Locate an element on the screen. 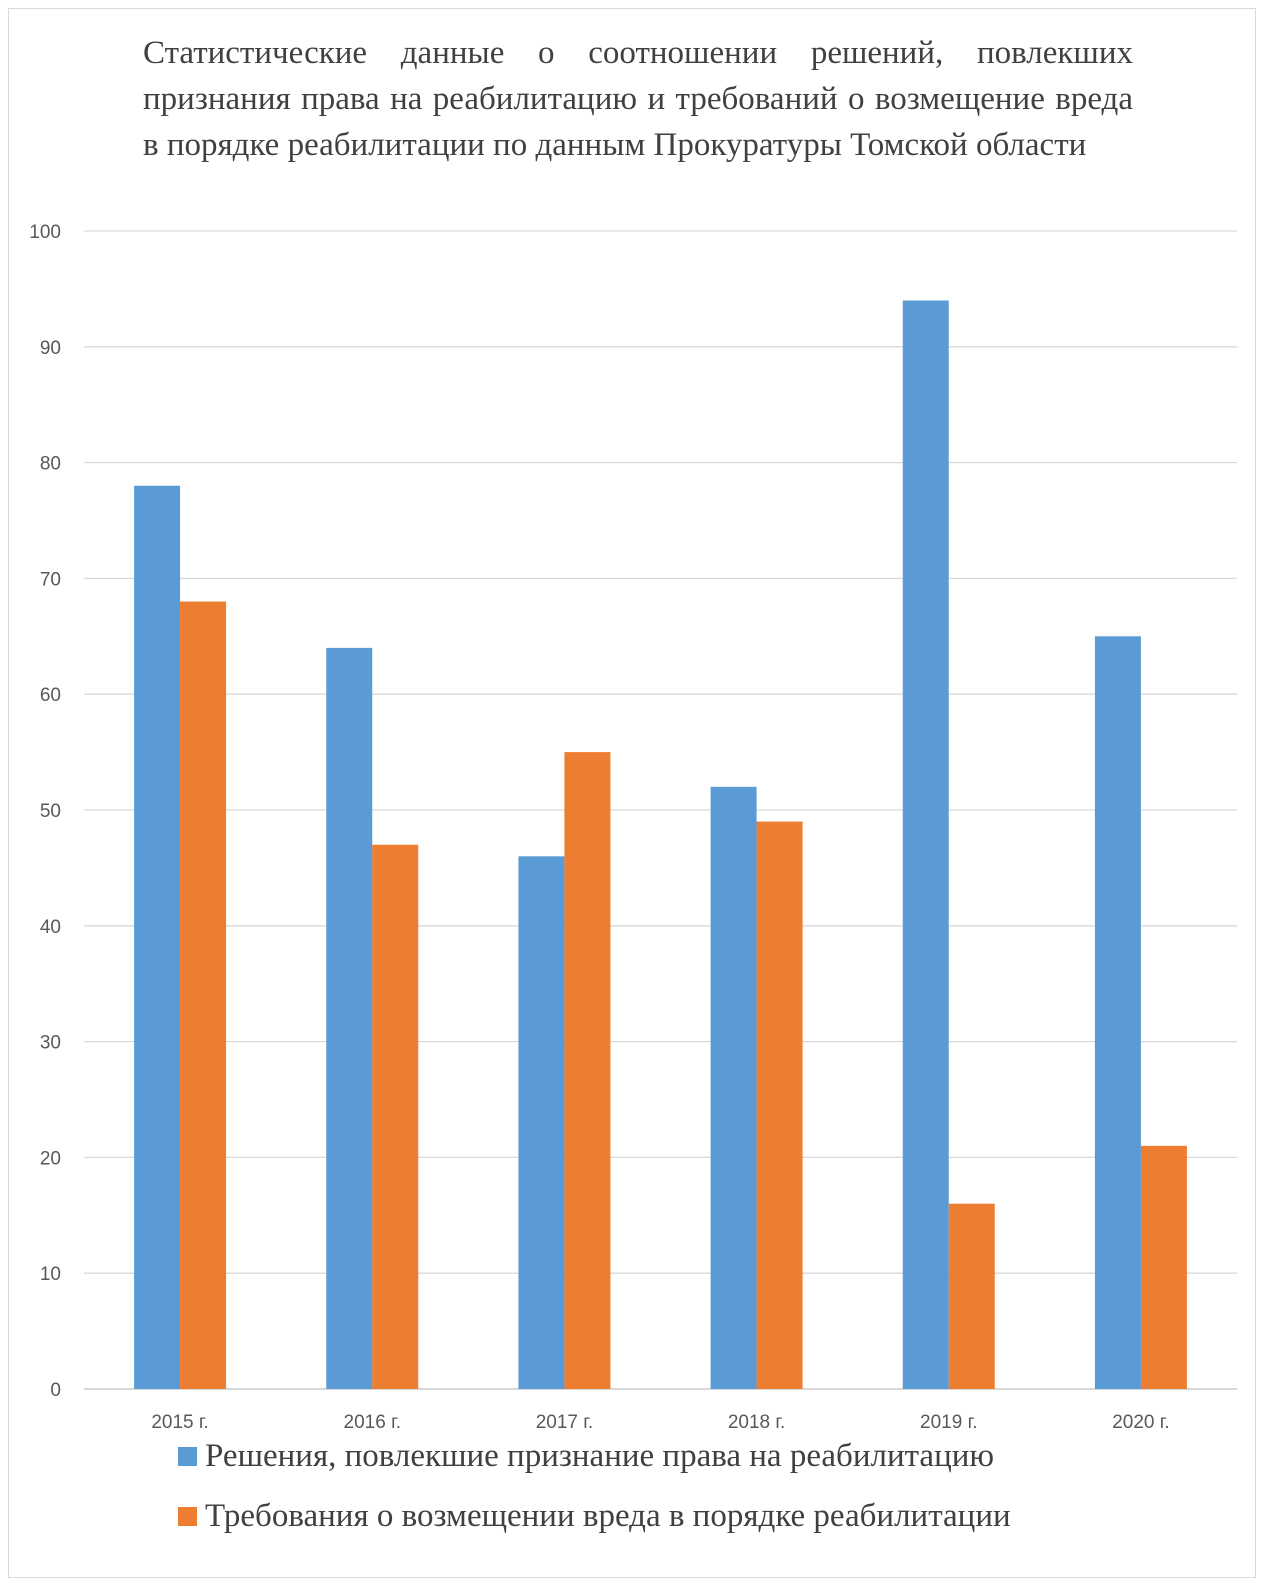 The height and width of the screenshot is (1583, 1269). y-tick-label: 40 is located at coordinates (50, 927).